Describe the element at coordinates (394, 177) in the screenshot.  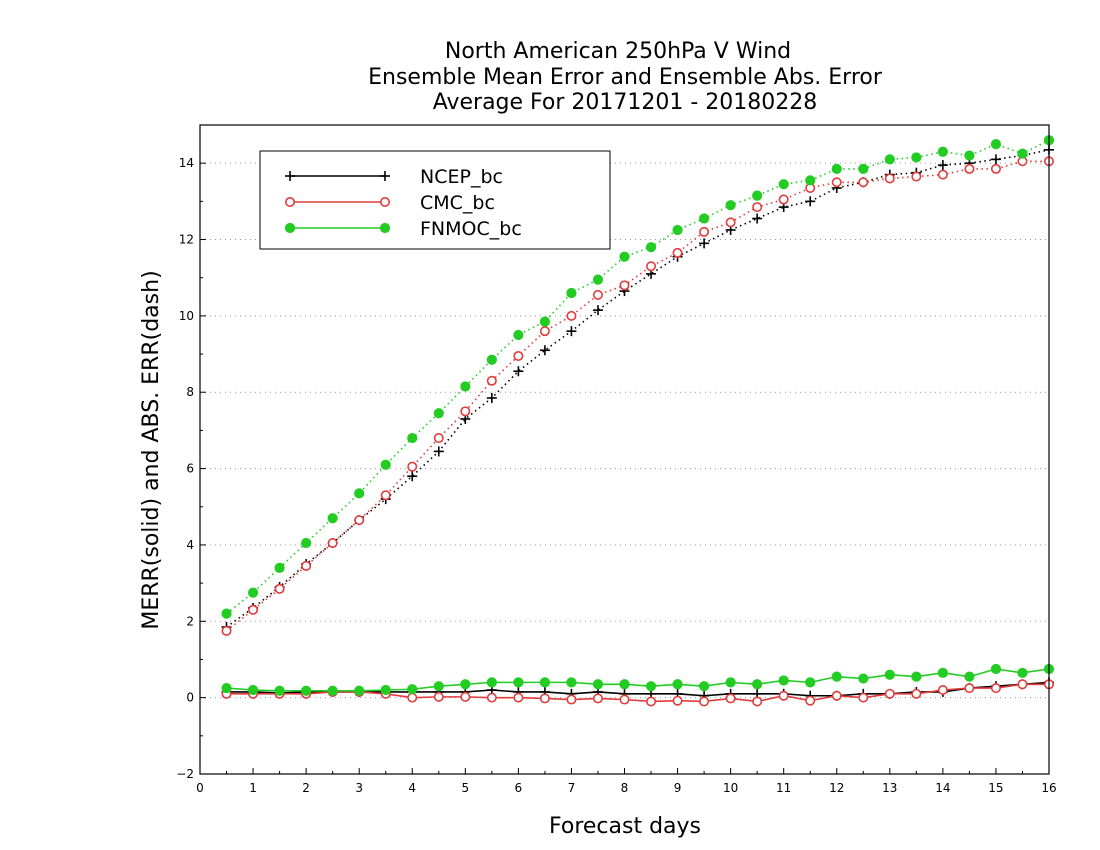
I see `legend-item-NCEP_bc: NCEP_bc` at that location.